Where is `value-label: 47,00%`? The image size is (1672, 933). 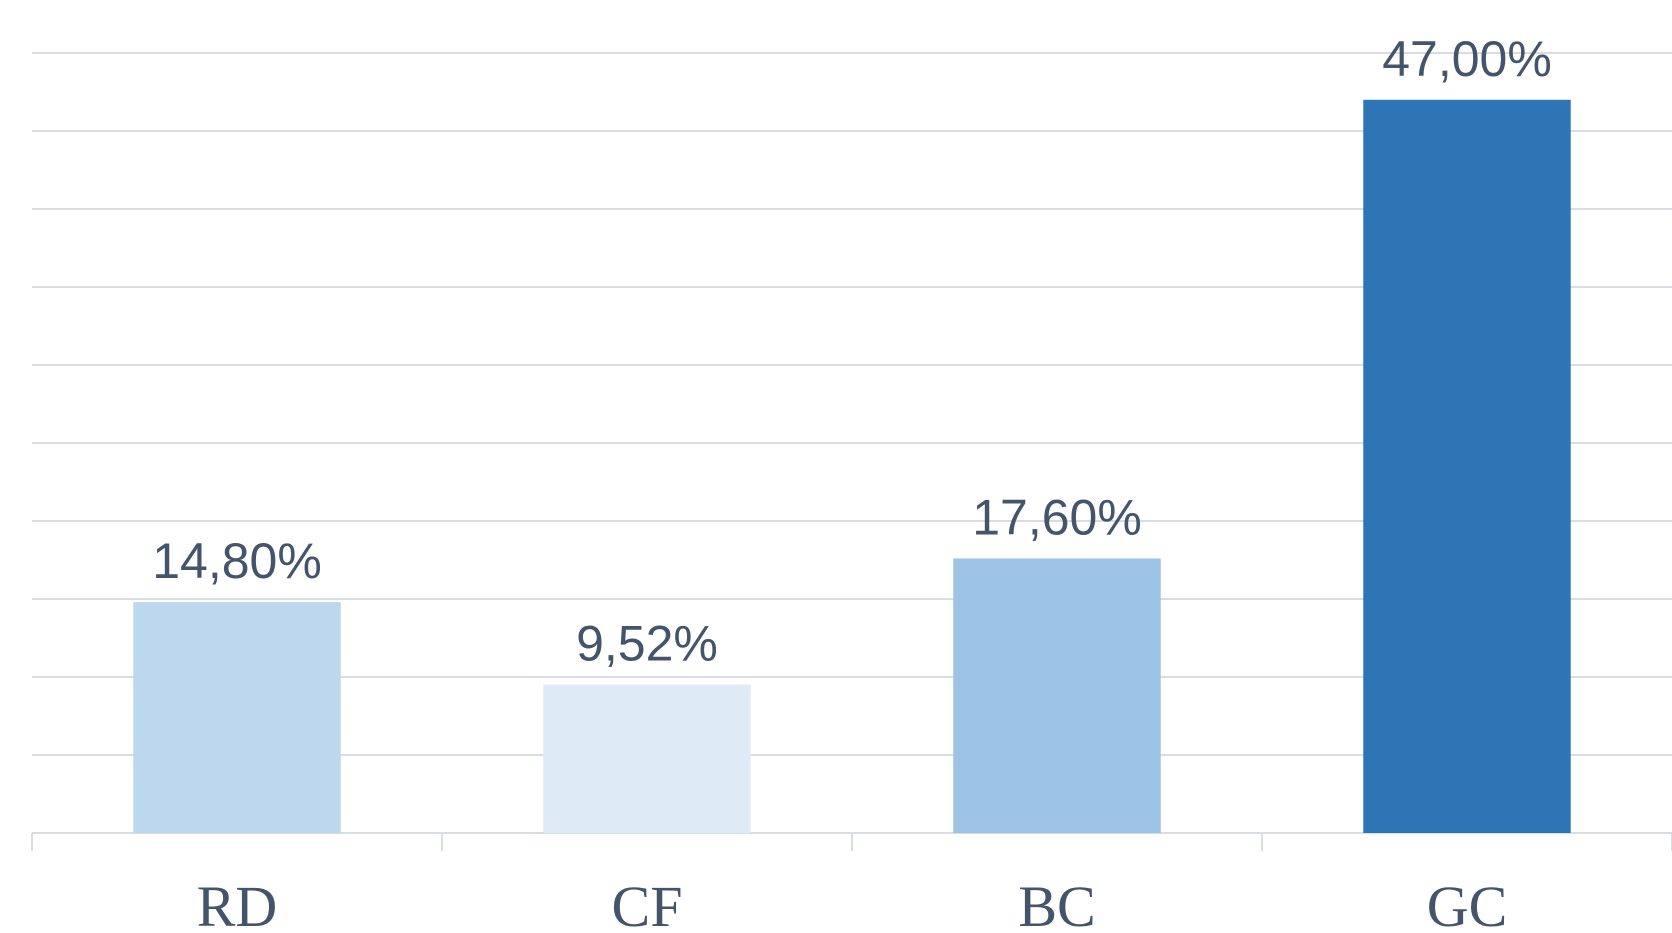
value-label: 47,00% is located at coordinates (1467, 59).